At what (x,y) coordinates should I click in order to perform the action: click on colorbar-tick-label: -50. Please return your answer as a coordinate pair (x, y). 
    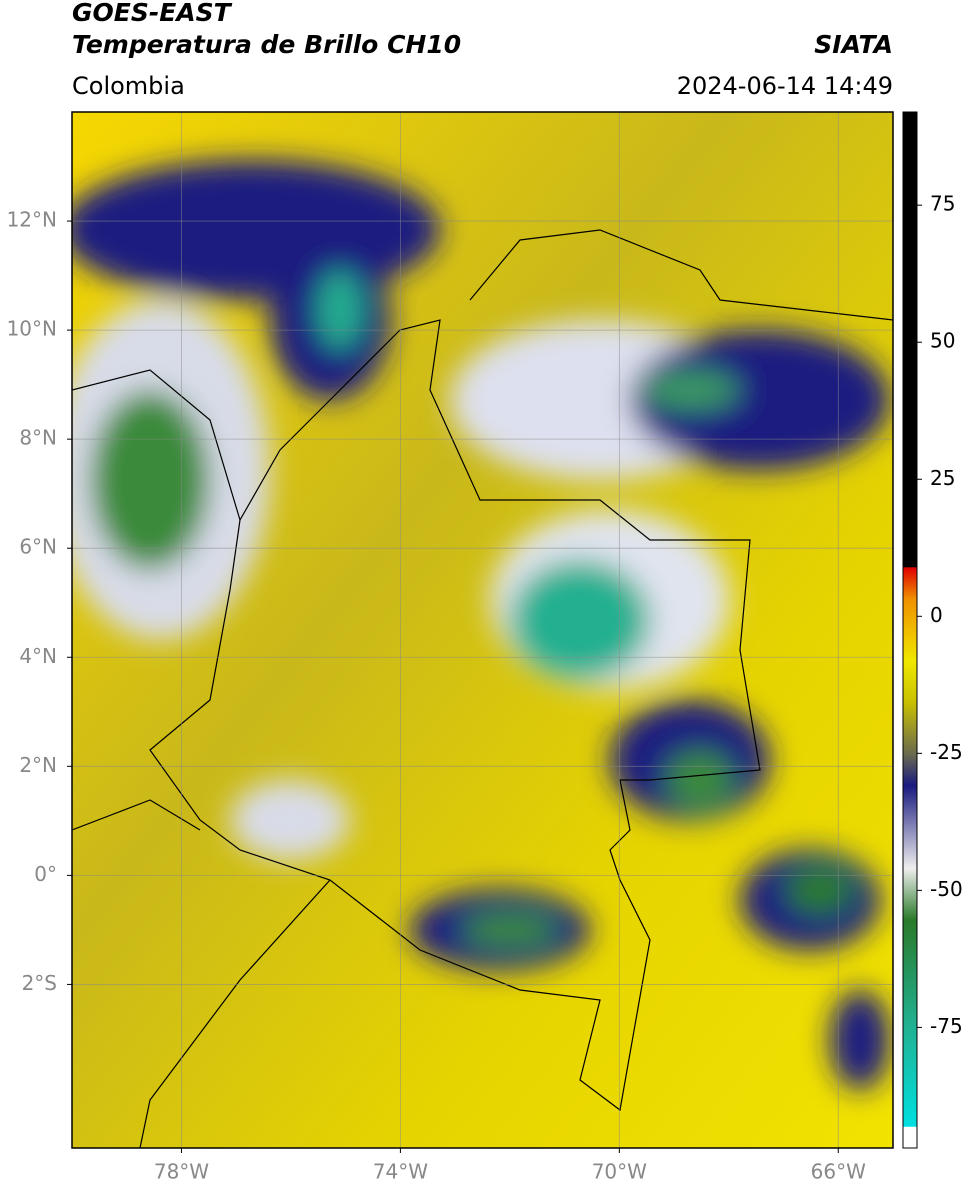
    Looking at the image, I should click on (946, 889).